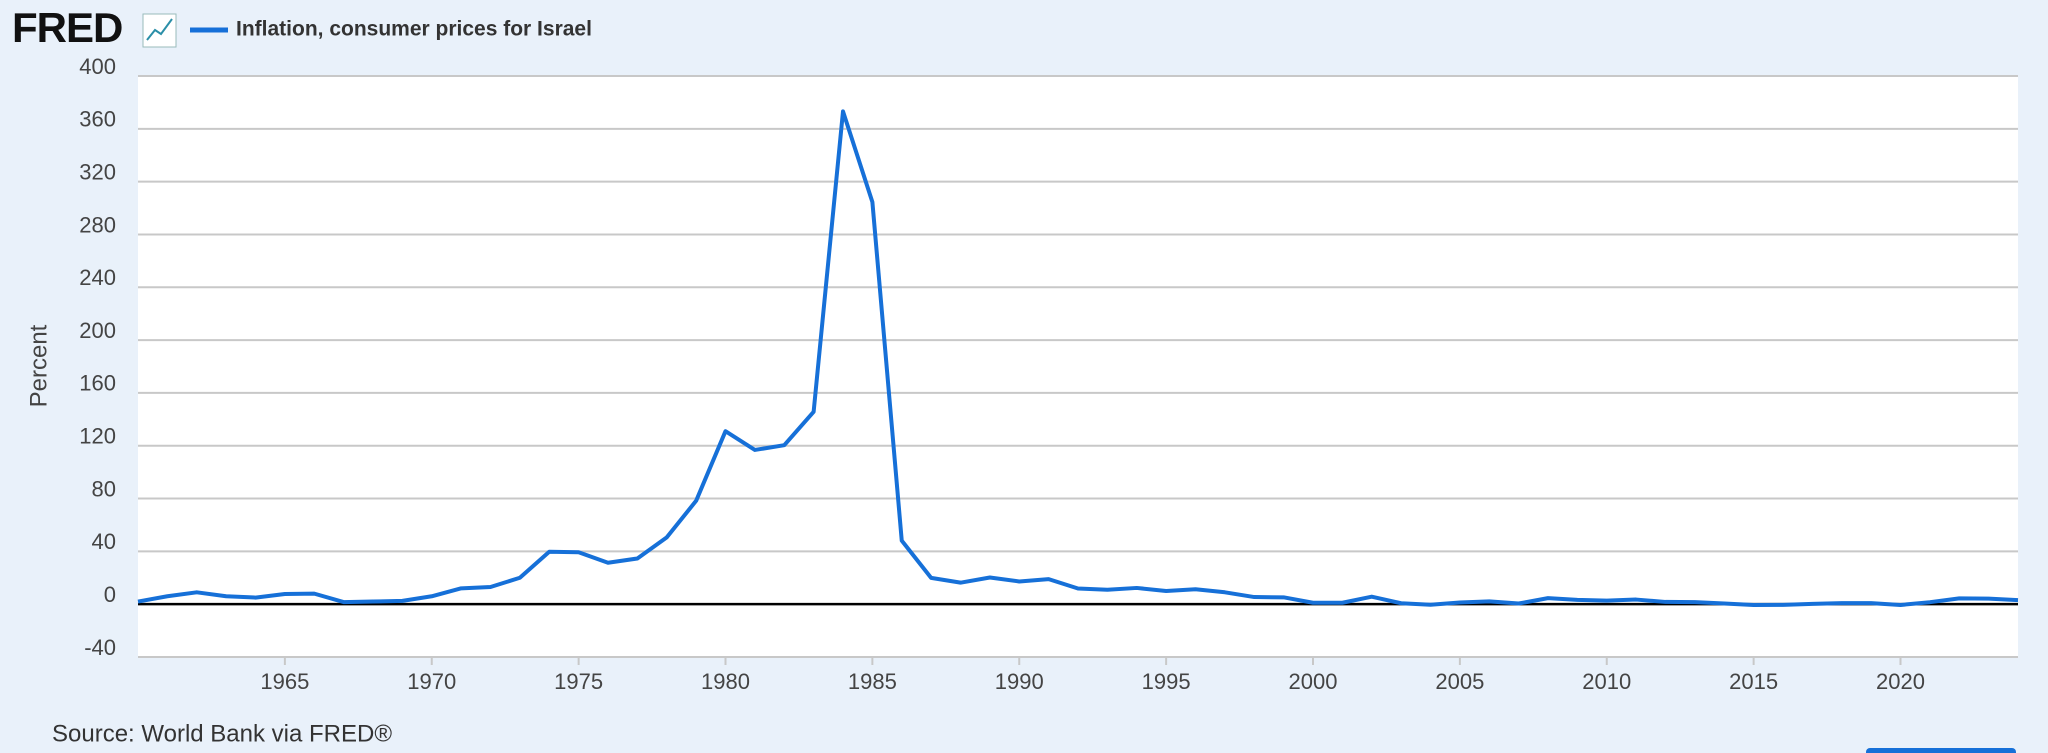 The height and width of the screenshot is (753, 2048). What do you see at coordinates (110, 594) in the screenshot?
I see `y-tick-label: 0` at bounding box center [110, 594].